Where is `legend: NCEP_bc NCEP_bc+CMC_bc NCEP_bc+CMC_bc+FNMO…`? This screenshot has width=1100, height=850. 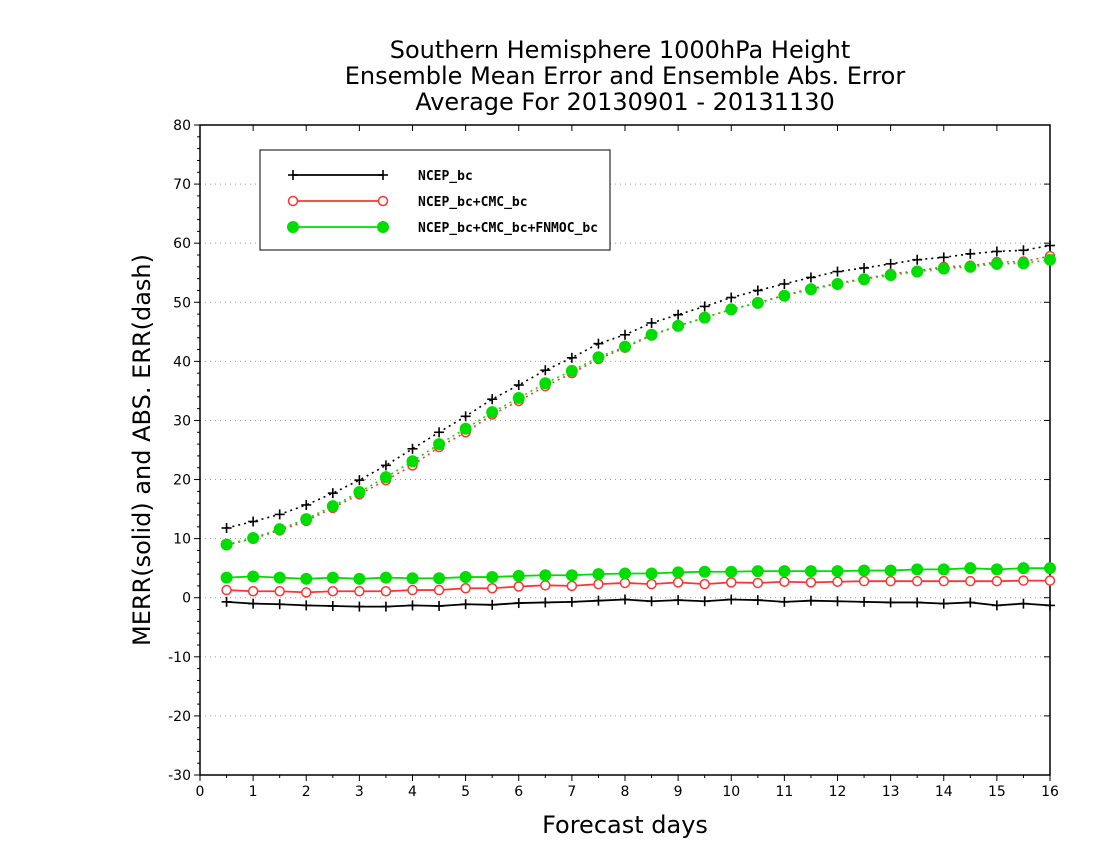 legend: NCEP_bc NCEP_bc+CMC_bc NCEP_bc+CMC_bc+FNMO… is located at coordinates (435, 200).